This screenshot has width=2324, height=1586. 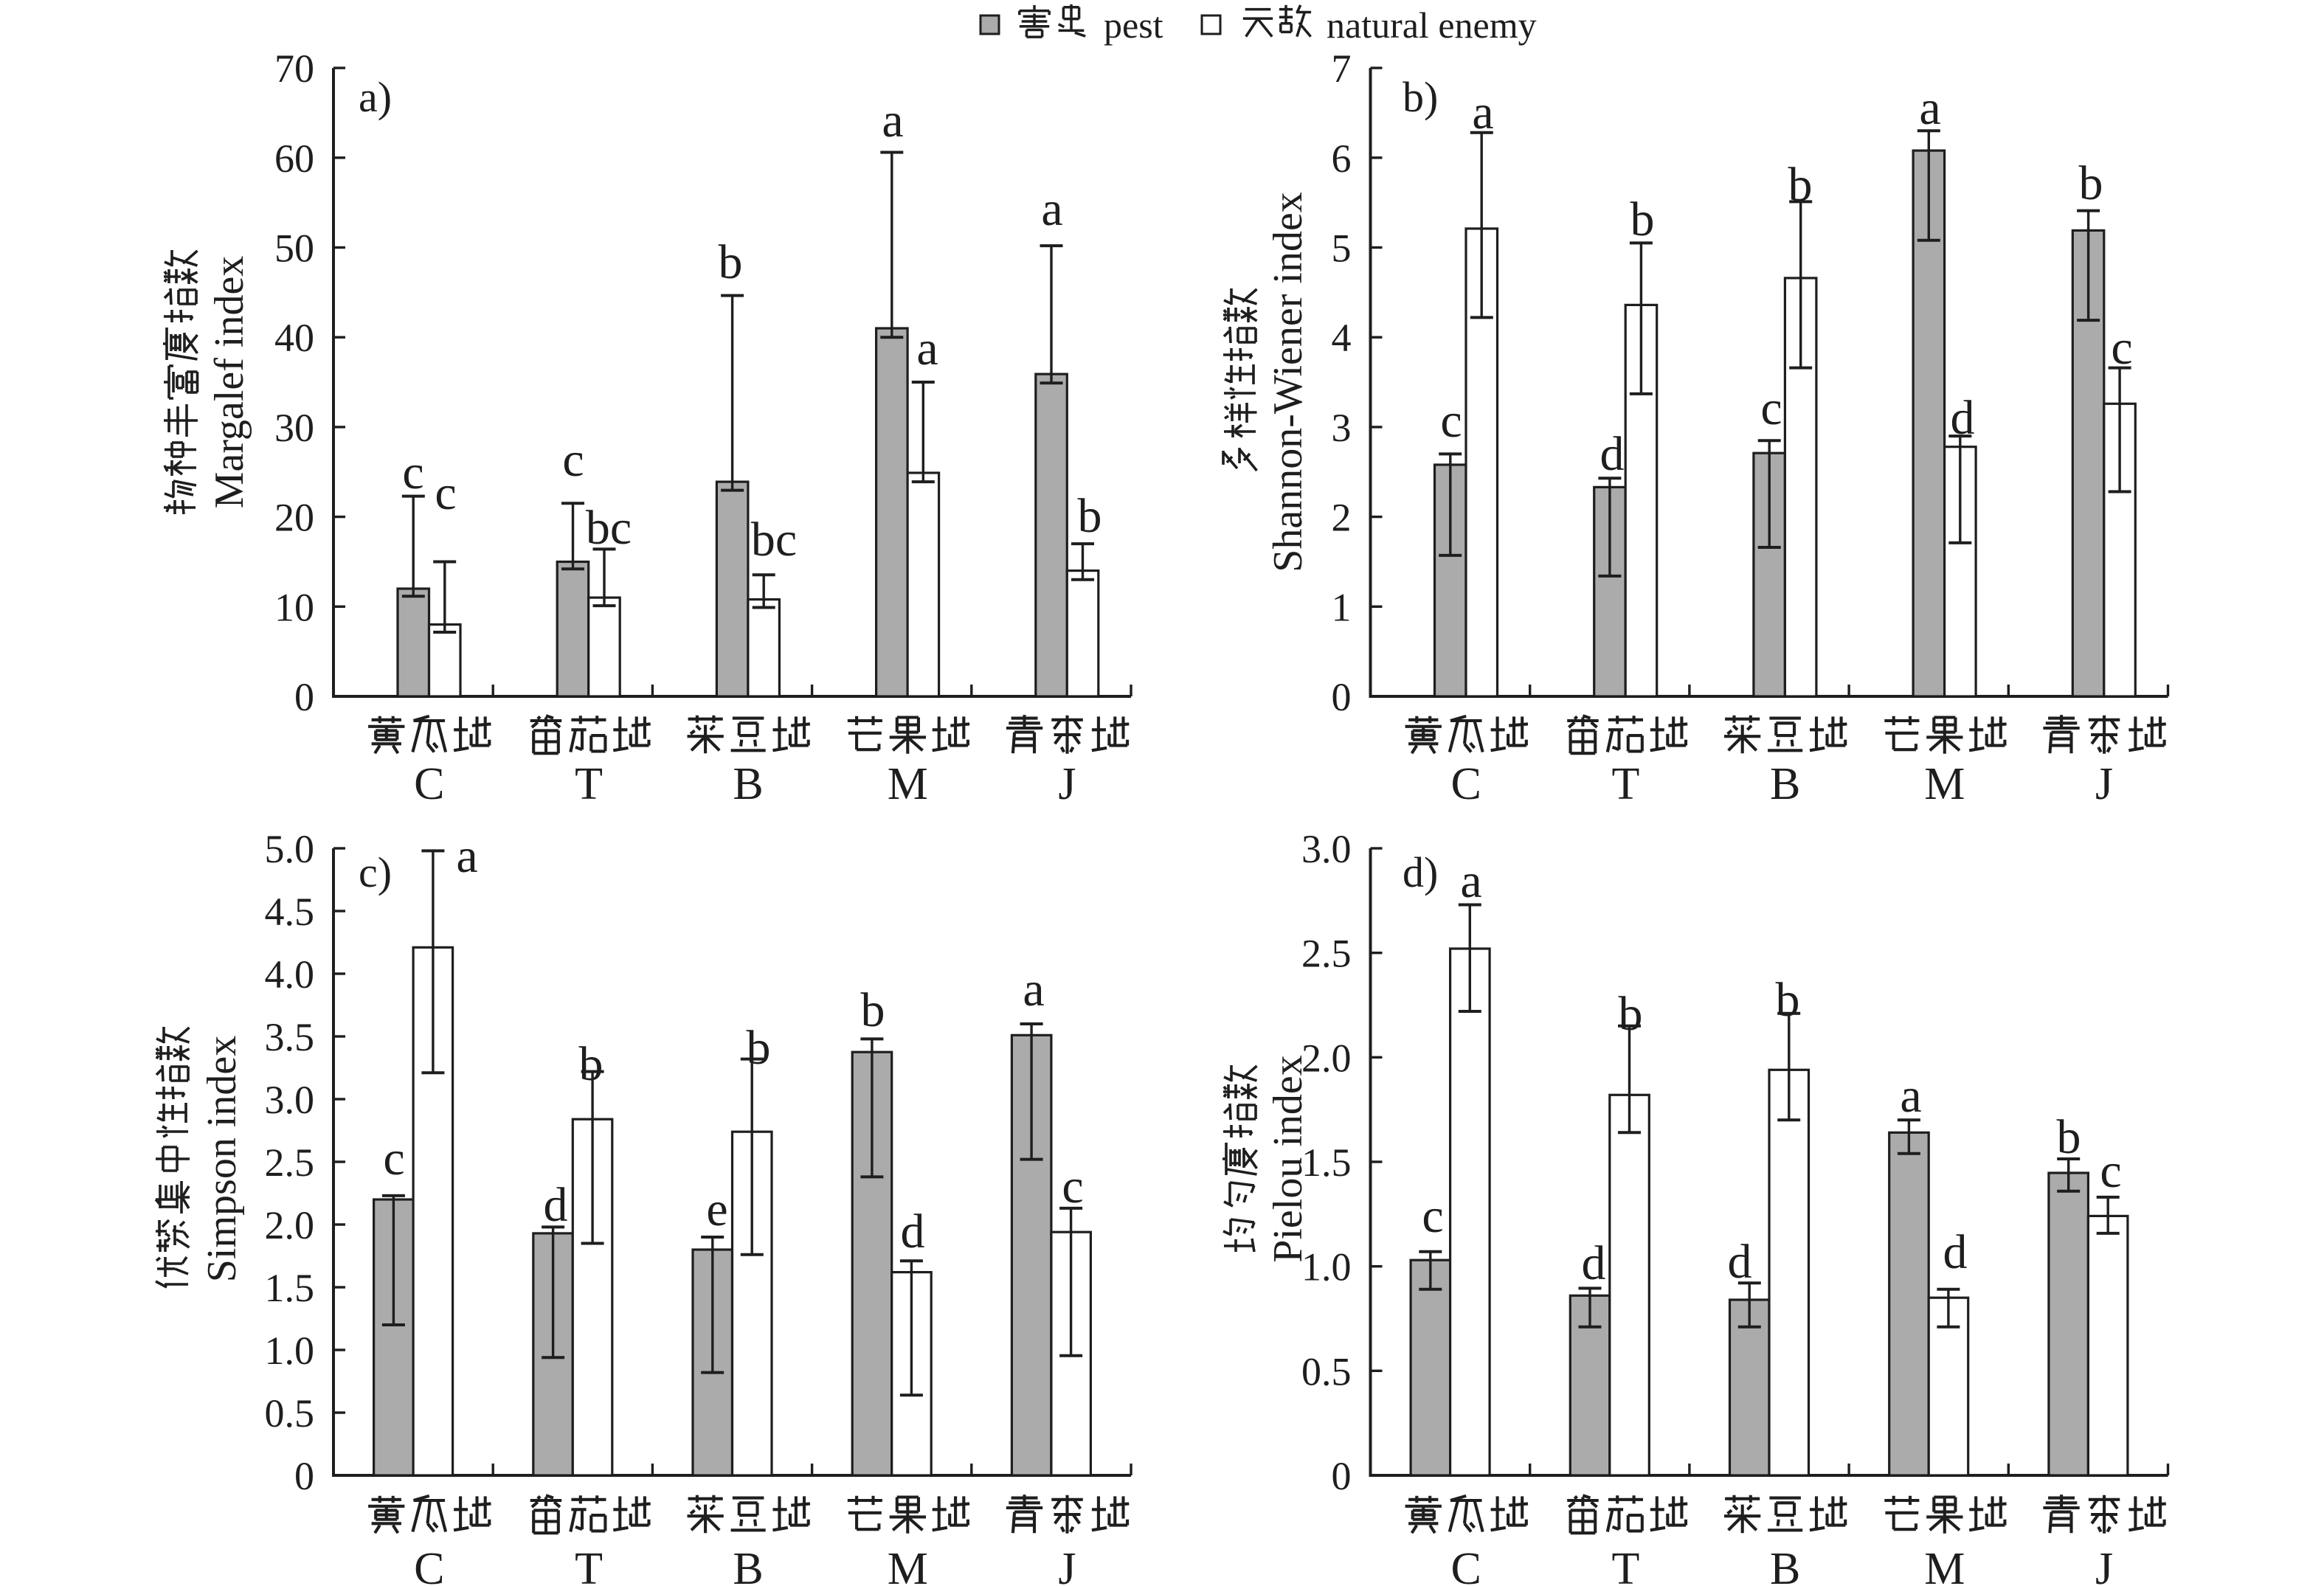 What do you see at coordinates (294, 607) in the screenshot?
I see `svg-text: 10` at bounding box center [294, 607].